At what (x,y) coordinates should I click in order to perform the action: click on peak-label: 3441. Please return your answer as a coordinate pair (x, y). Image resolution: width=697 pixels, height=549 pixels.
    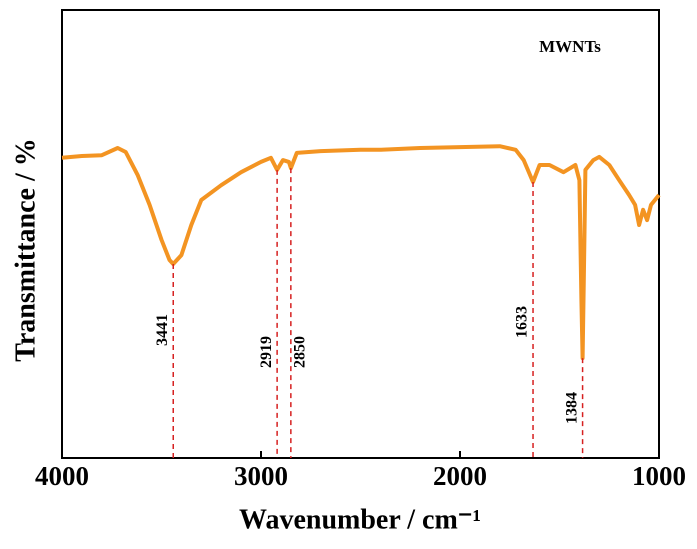
    Looking at the image, I should click on (162, 330).